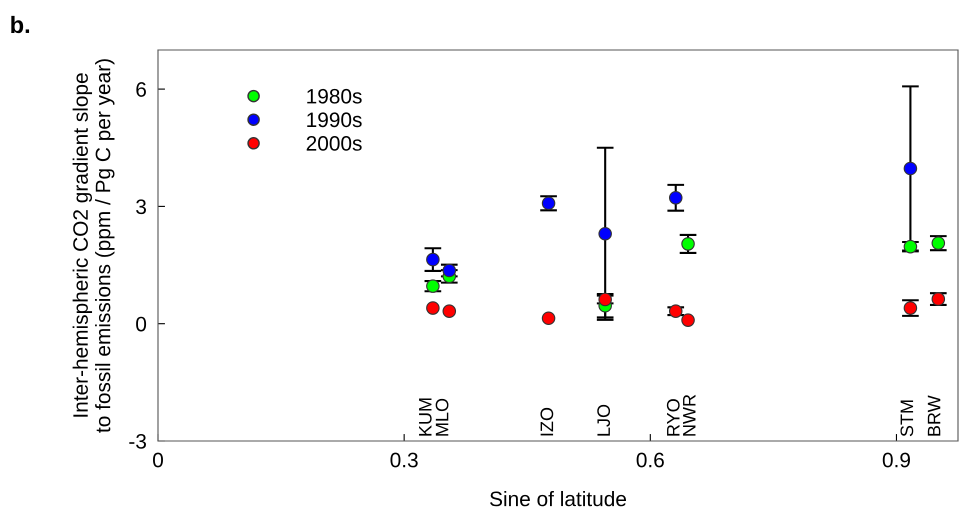  I want to click on annotation: LJO, so click(603, 420).